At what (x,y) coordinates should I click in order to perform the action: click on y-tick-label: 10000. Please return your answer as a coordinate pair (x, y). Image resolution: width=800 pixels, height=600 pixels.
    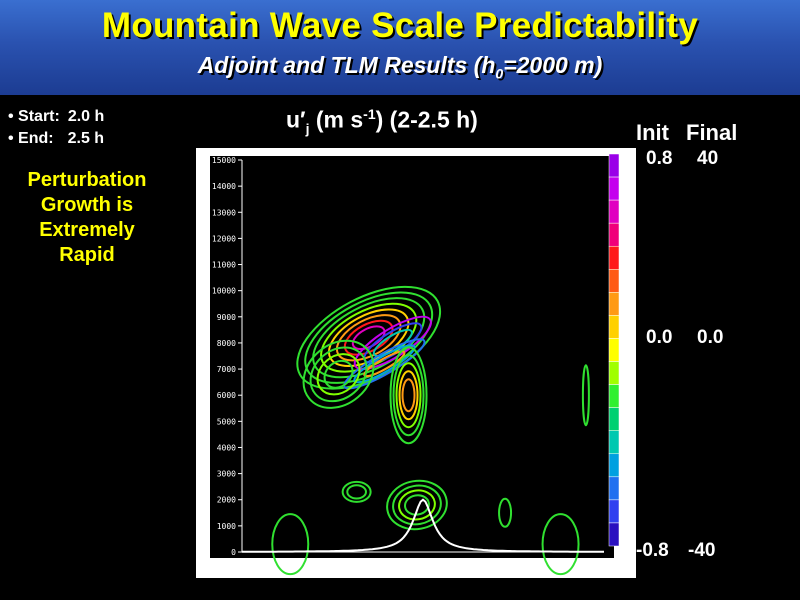
    Looking at the image, I should click on (224, 291).